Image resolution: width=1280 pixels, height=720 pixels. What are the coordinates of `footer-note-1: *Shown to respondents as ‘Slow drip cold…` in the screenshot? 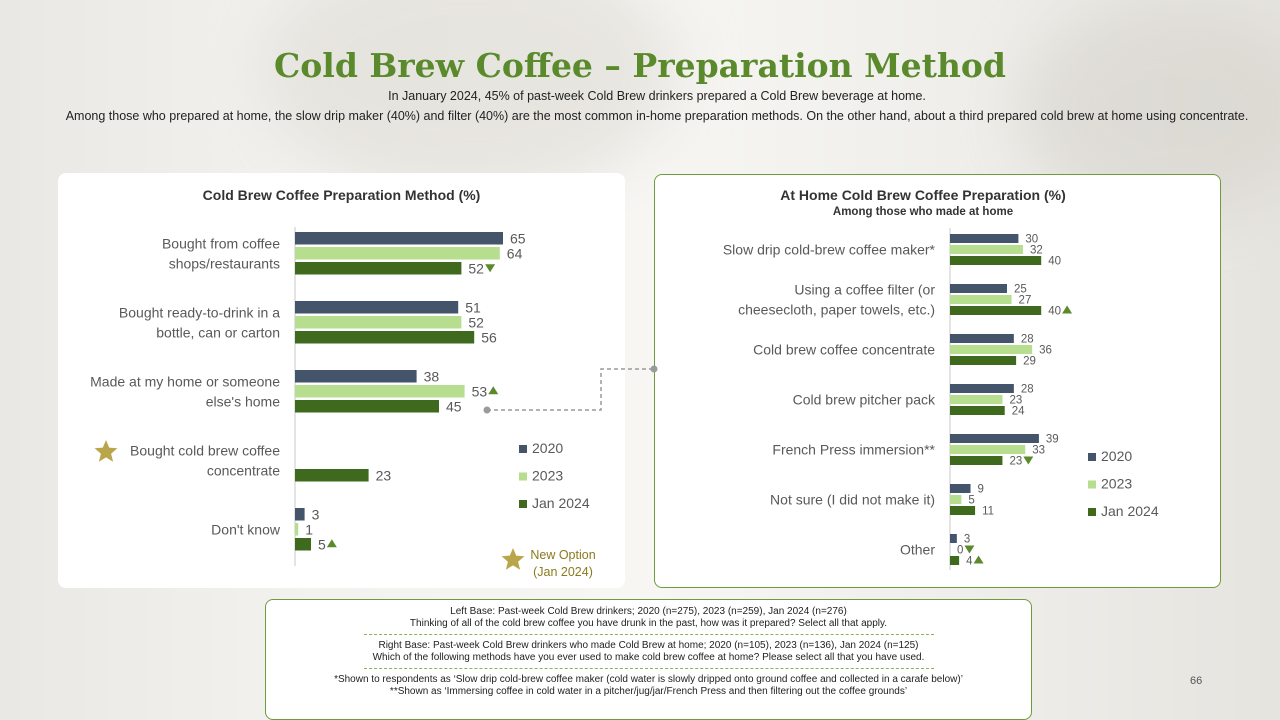 It's located at (648, 679).